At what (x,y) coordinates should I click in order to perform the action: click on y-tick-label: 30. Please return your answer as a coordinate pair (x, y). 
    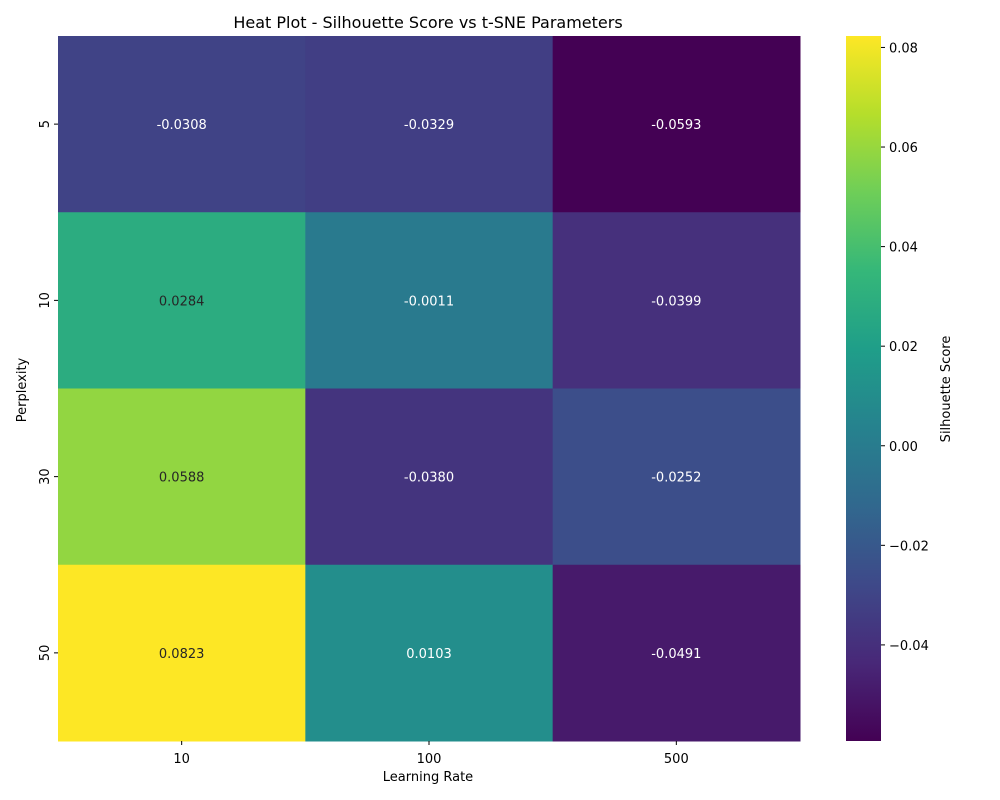
    Looking at the image, I should click on (45, 476).